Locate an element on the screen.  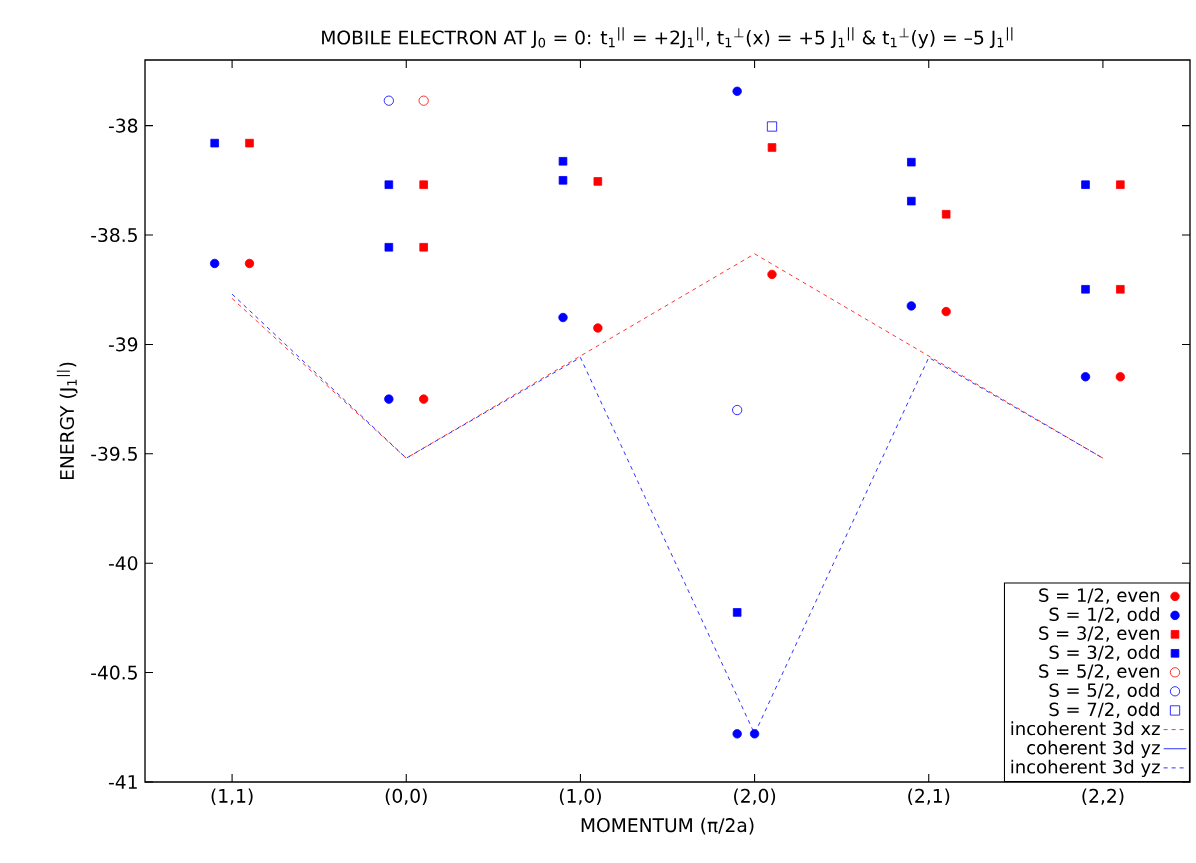
legend-label: S = 1/2, odd is located at coordinates (1104, 615).